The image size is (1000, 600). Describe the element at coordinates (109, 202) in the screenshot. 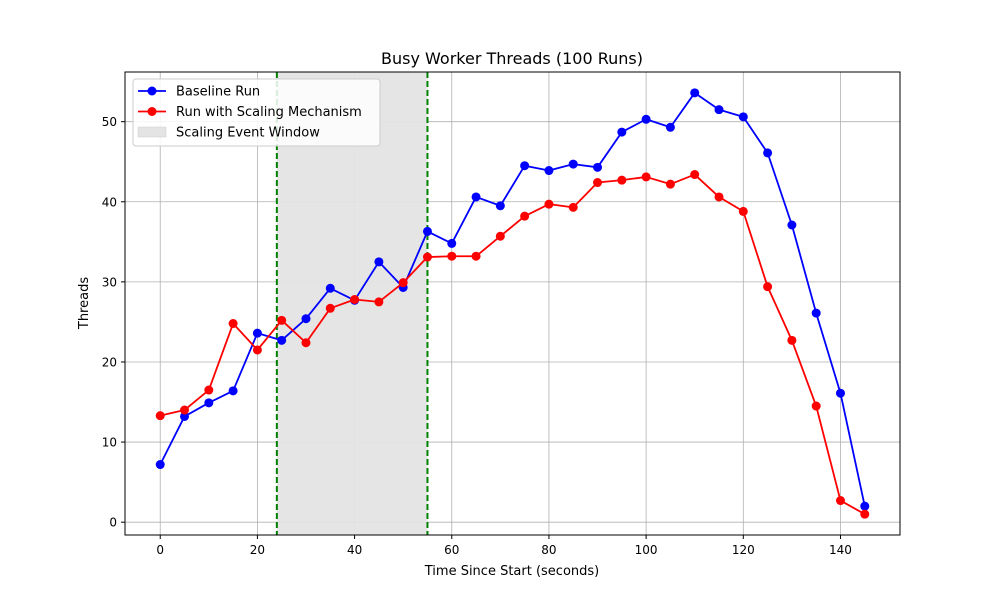

I see `y-tick-label: 40` at that location.